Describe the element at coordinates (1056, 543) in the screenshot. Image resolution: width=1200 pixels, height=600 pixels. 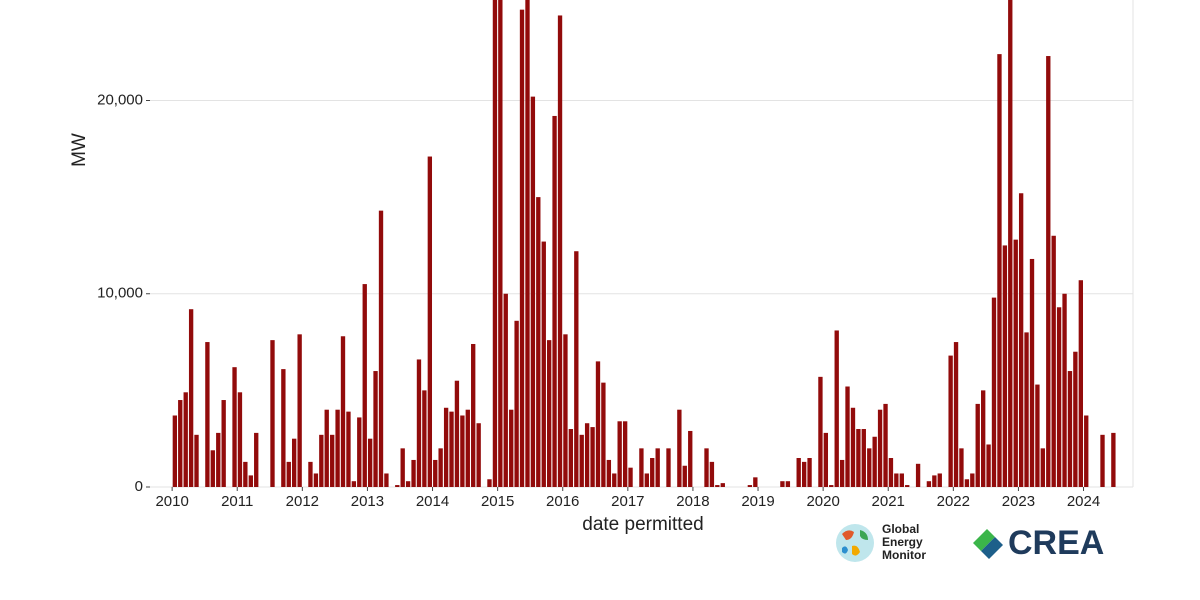
I see `crea-text: CREA` at that location.